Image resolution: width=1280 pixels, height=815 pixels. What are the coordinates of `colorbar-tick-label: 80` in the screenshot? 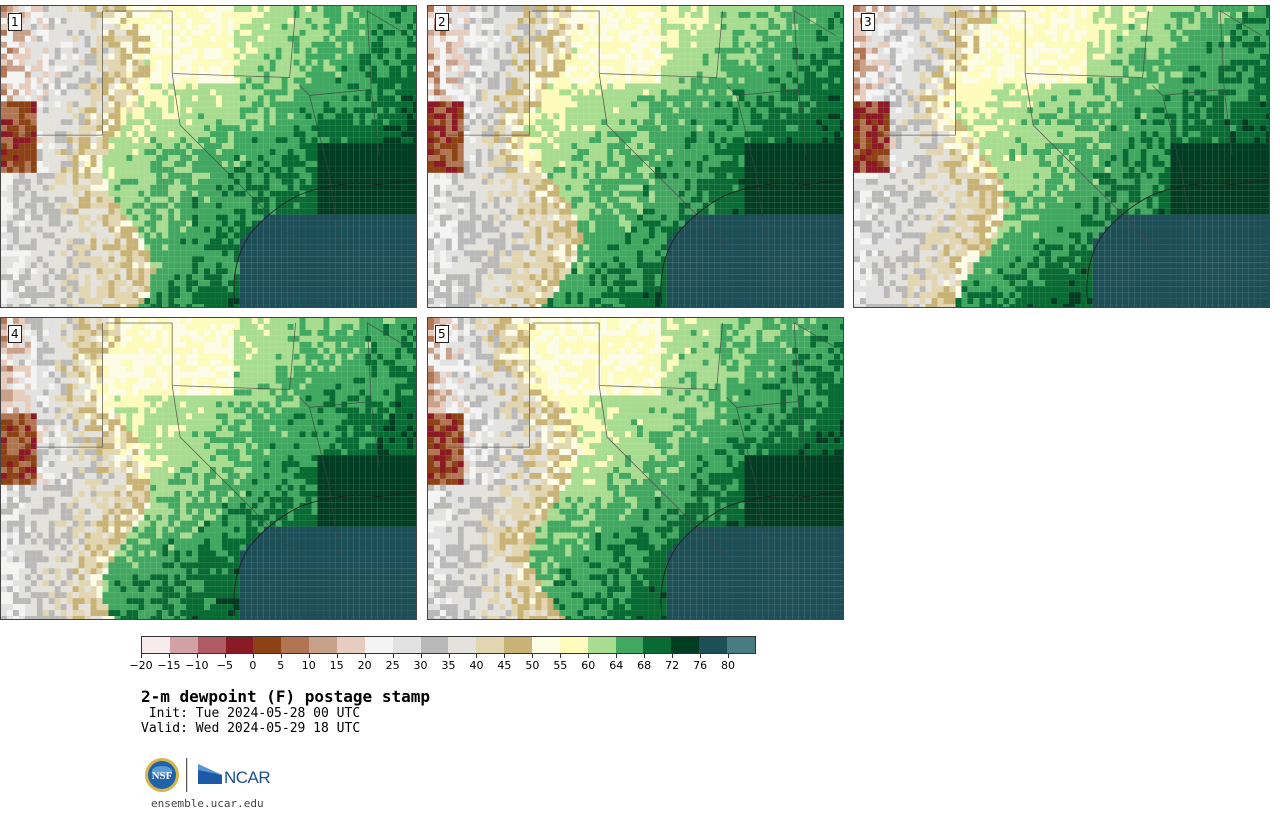 It's located at (728, 665).